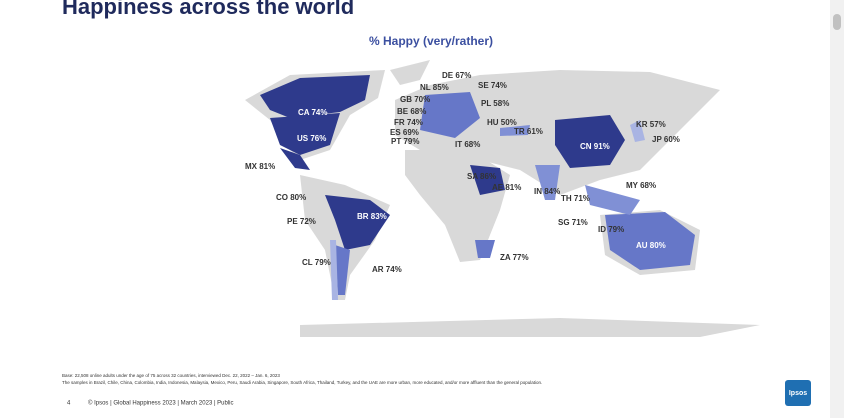 The height and width of the screenshot is (418, 860). I want to click on country-label: MY 68%, so click(641, 185).